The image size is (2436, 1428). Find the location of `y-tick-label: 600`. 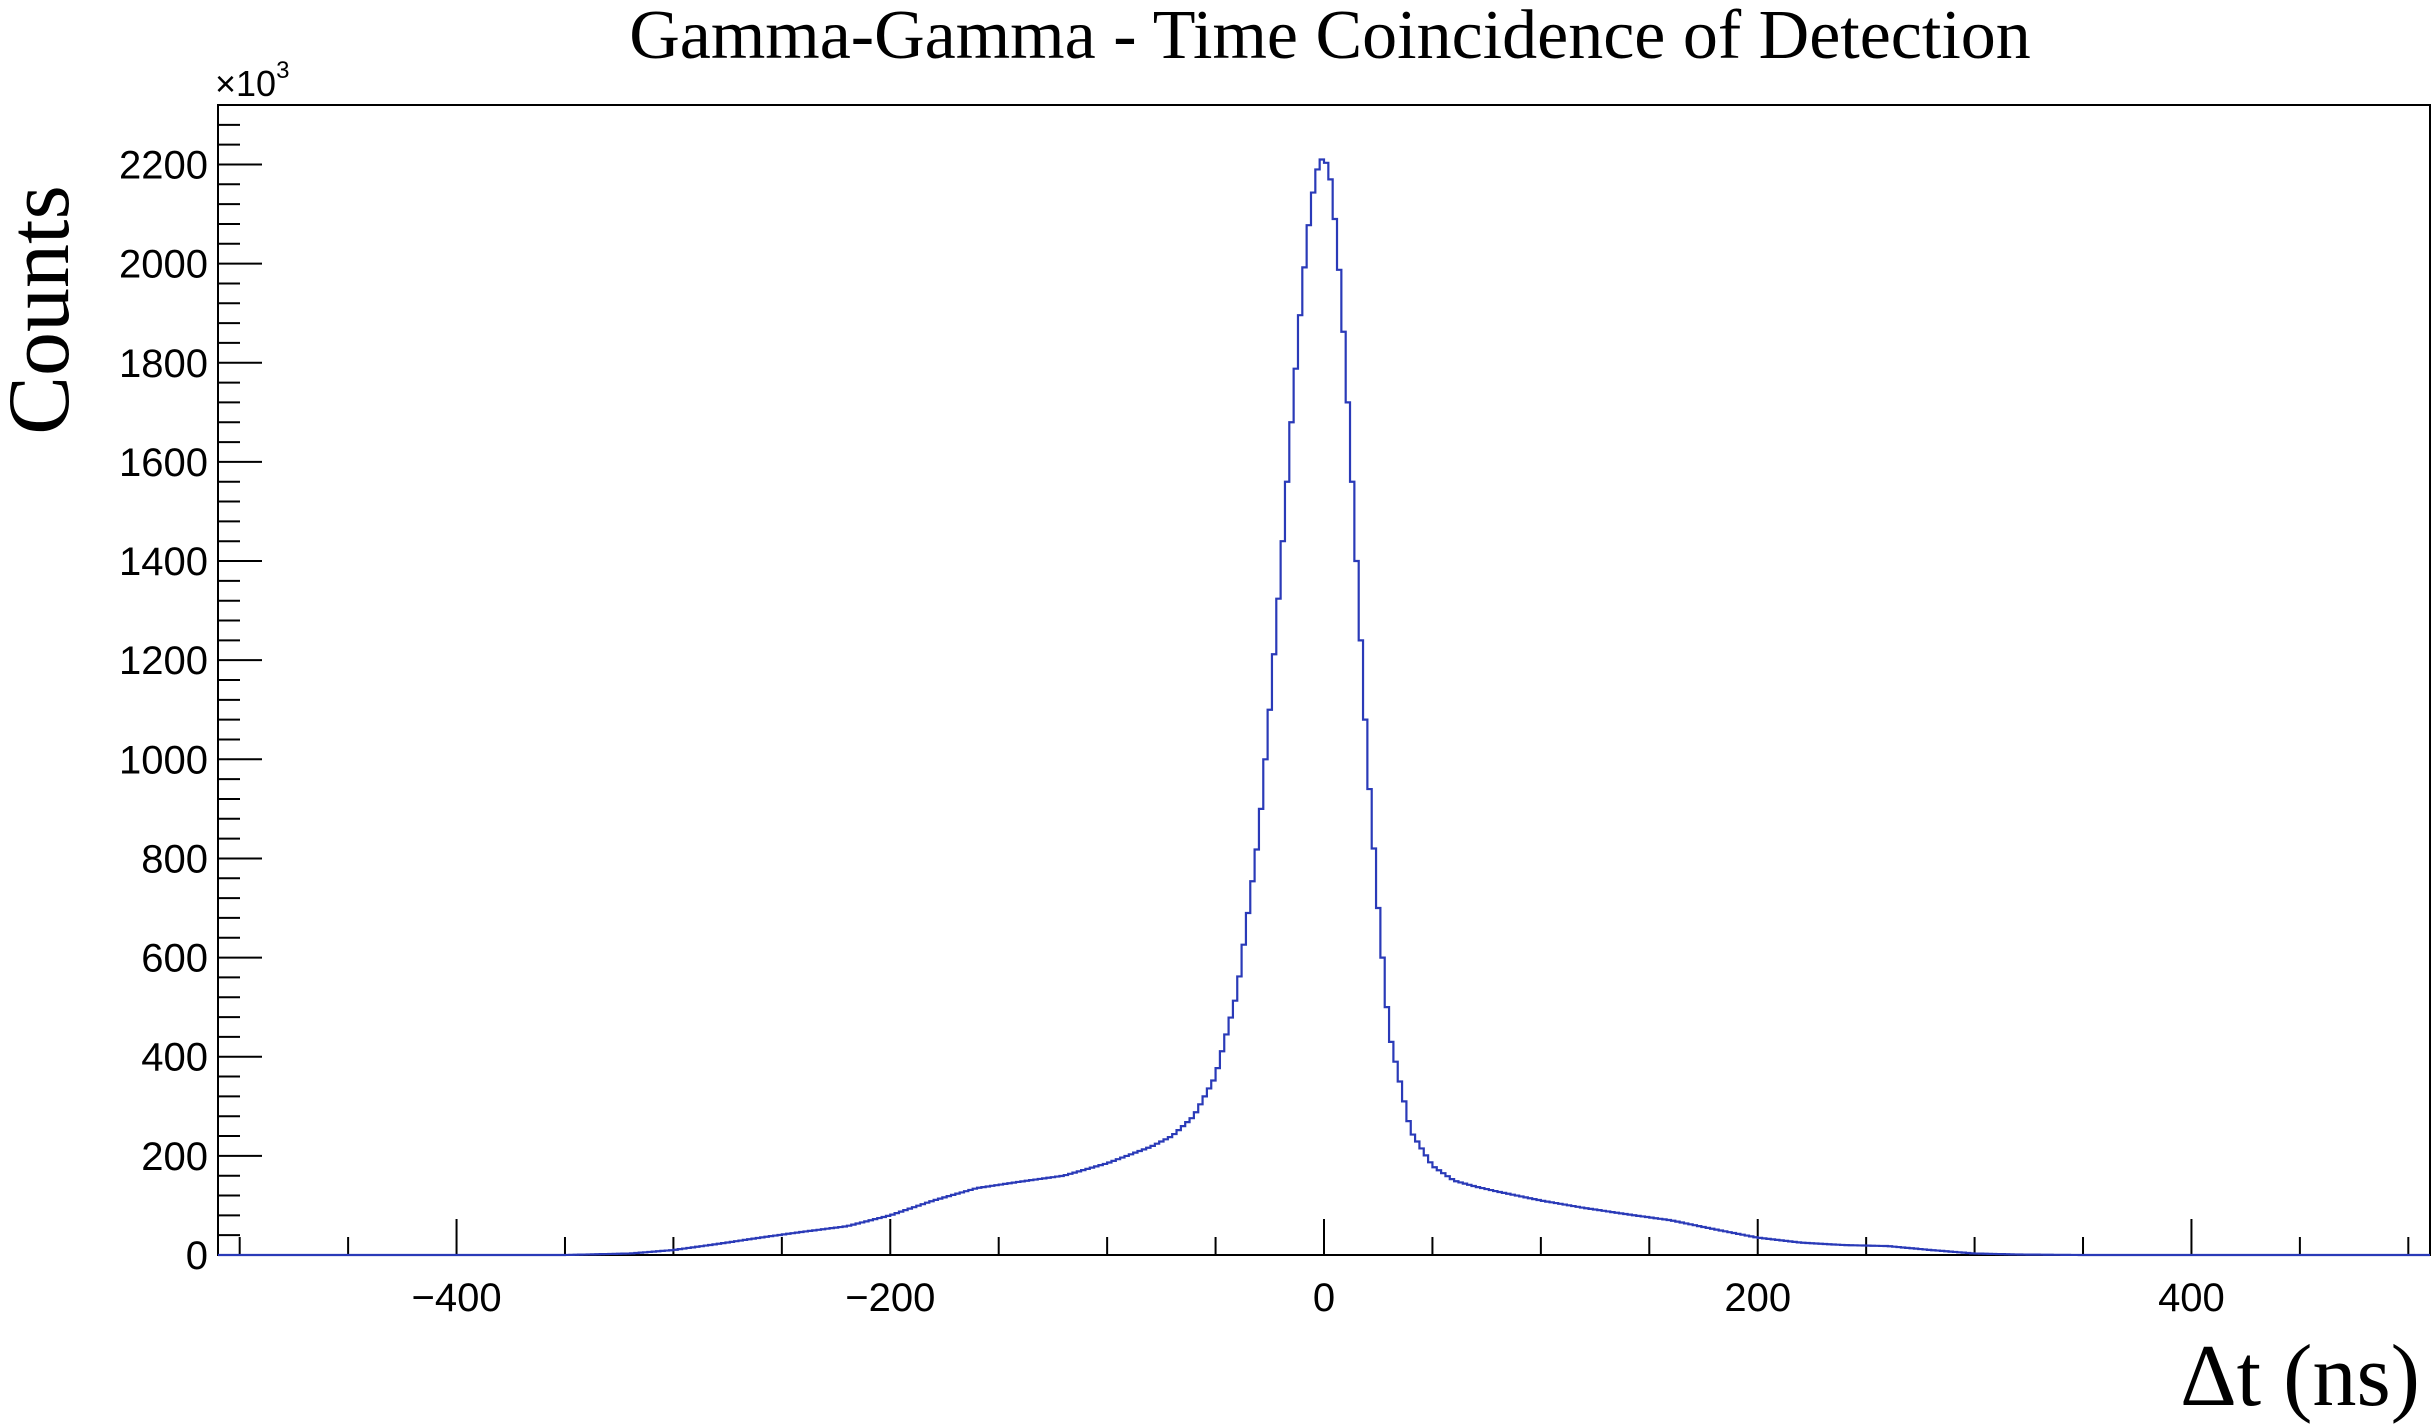

y-tick-label: 600 is located at coordinates (174, 959).